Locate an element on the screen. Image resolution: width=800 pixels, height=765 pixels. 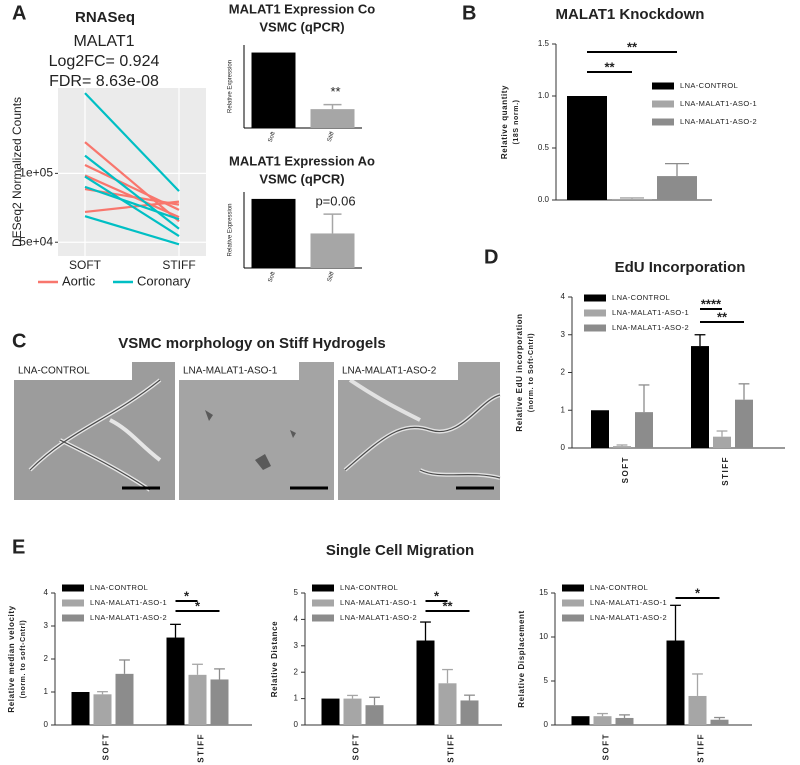
y-tick-label: 5e+04 is located at coordinates (36, 241).